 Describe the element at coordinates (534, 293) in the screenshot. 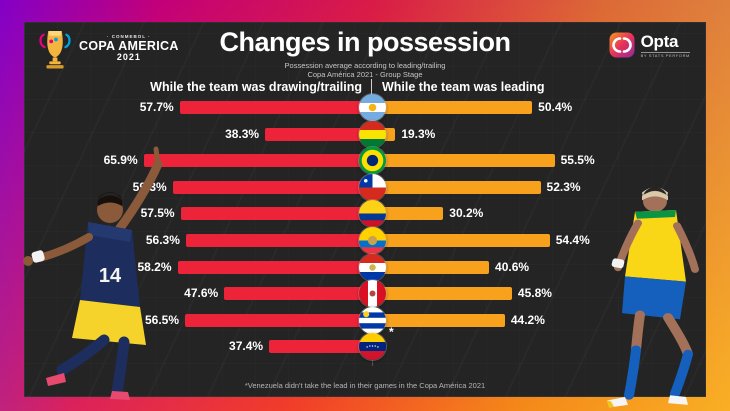

I see `leading-value-label: 45.8%` at that location.